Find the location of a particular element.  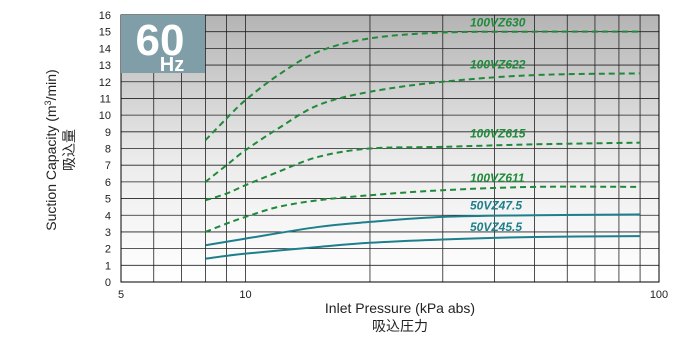

y-tick-label: 14 is located at coordinates (105, 49).